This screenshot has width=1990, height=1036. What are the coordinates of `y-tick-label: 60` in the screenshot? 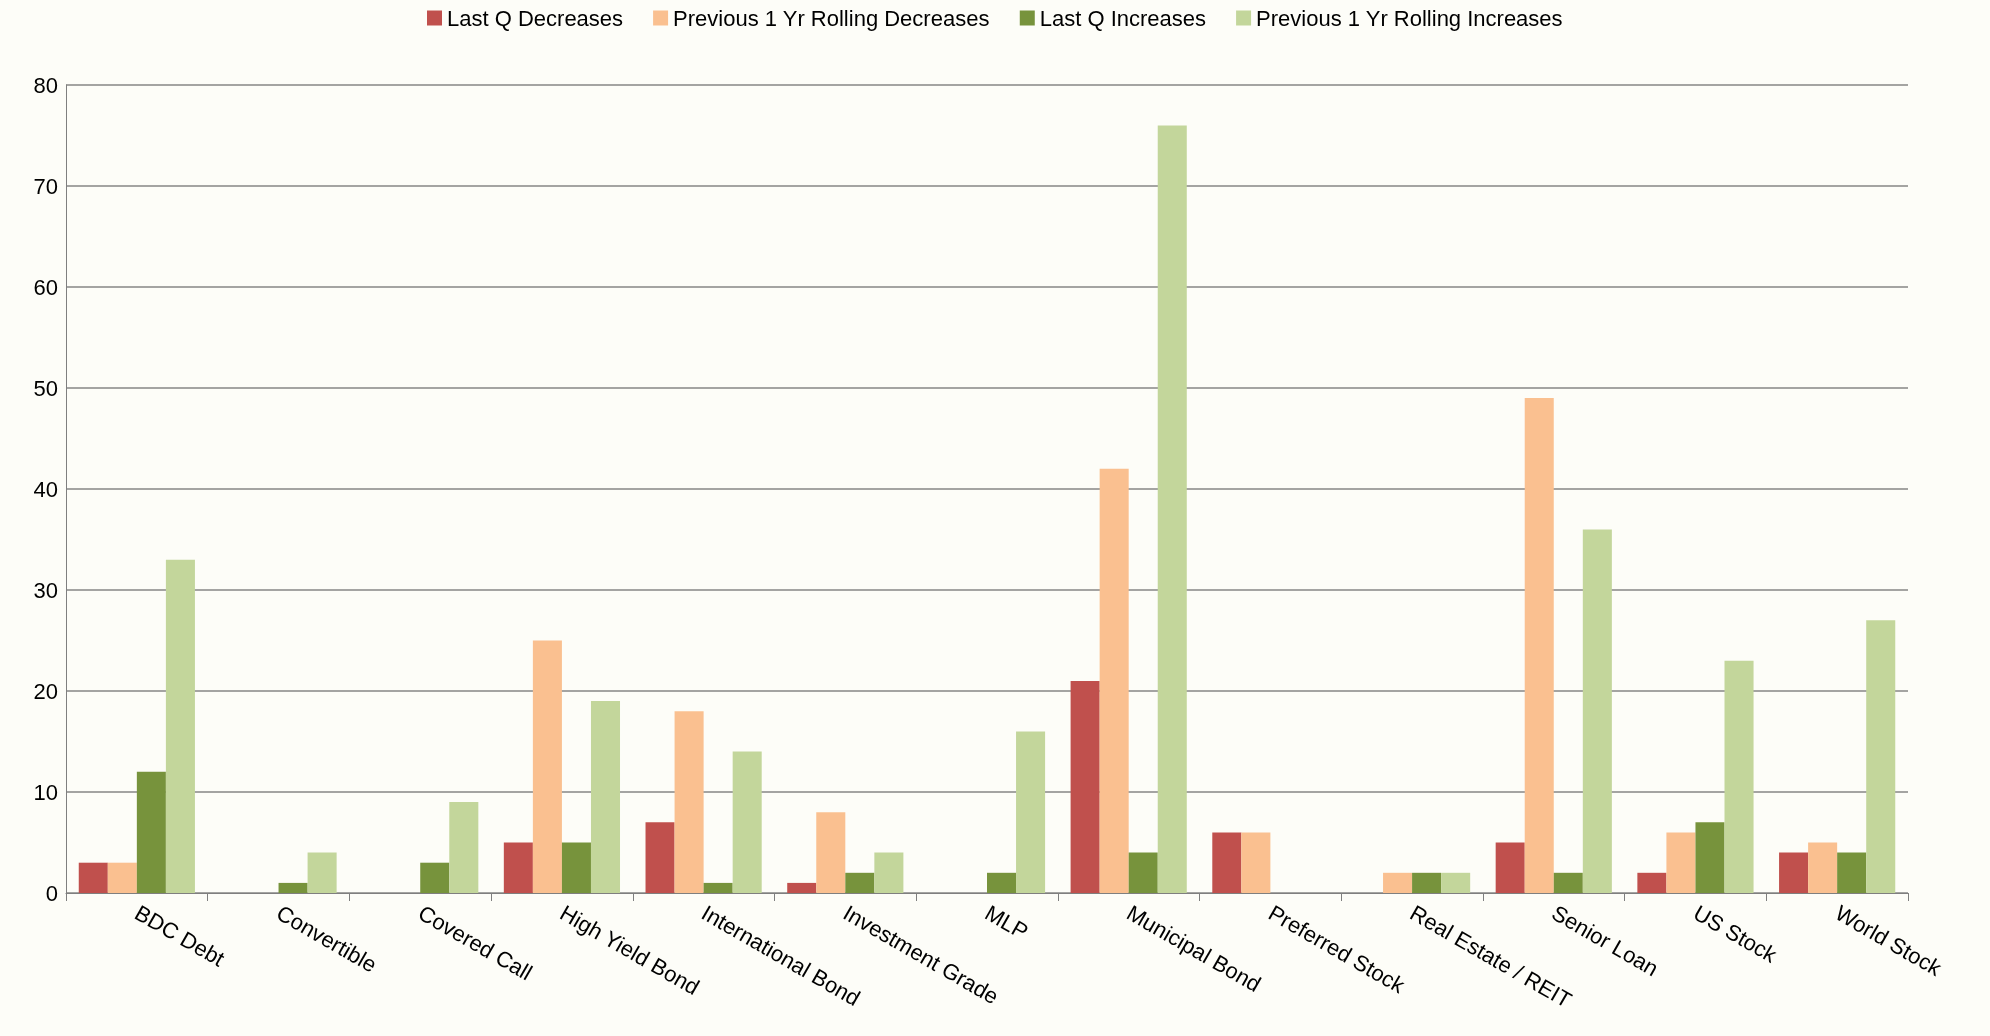 It's located at (45, 287).